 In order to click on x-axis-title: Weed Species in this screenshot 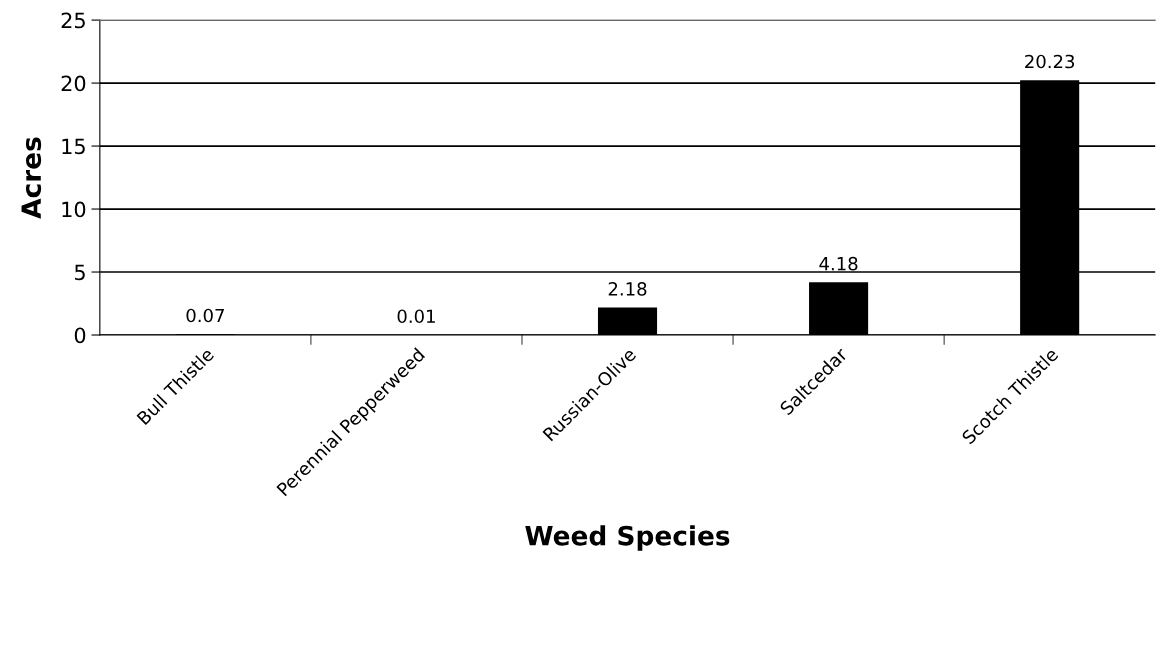, I will do `click(627, 538)`.